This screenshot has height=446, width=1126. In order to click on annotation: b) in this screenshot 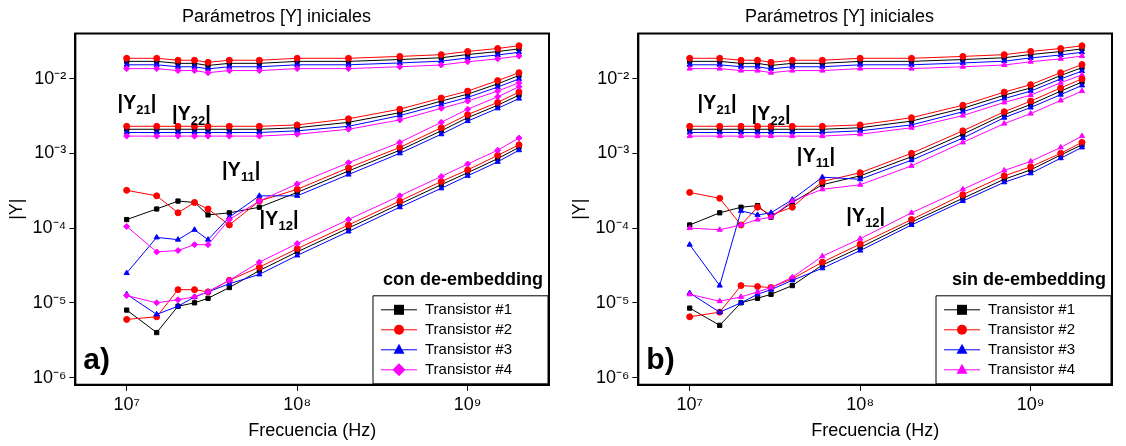, I will do `click(660, 359)`.